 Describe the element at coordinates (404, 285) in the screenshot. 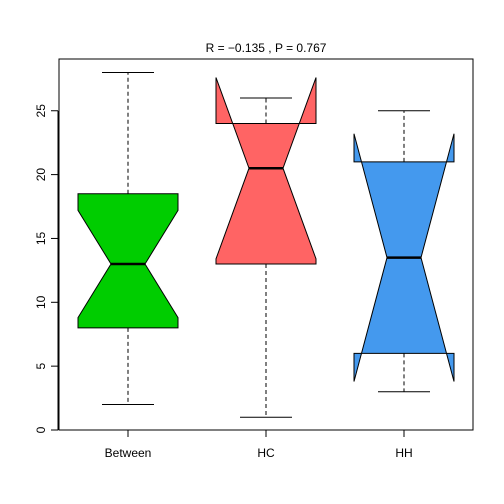

I see `box-hh: HH` at that location.